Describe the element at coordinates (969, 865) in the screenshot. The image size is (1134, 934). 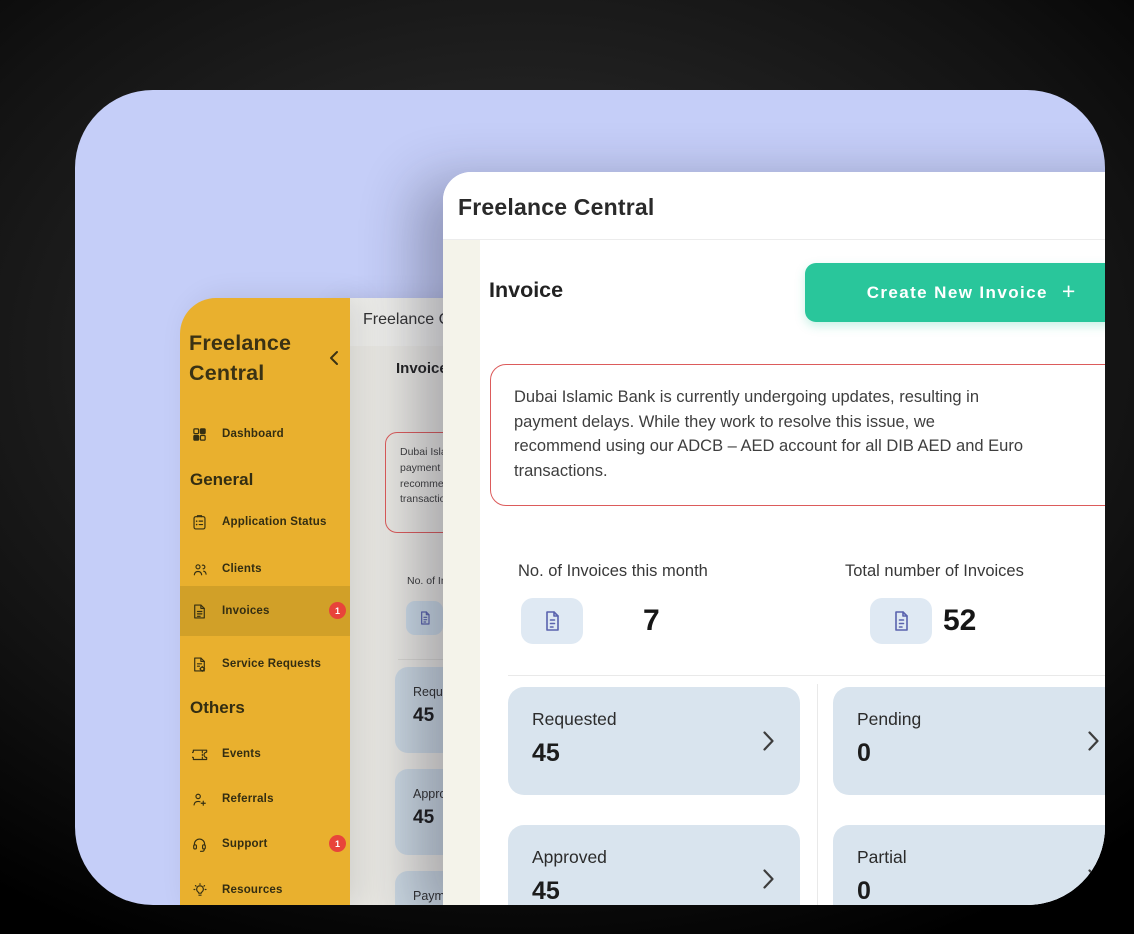
I see `summary-card-partial: Partial 0` at that location.